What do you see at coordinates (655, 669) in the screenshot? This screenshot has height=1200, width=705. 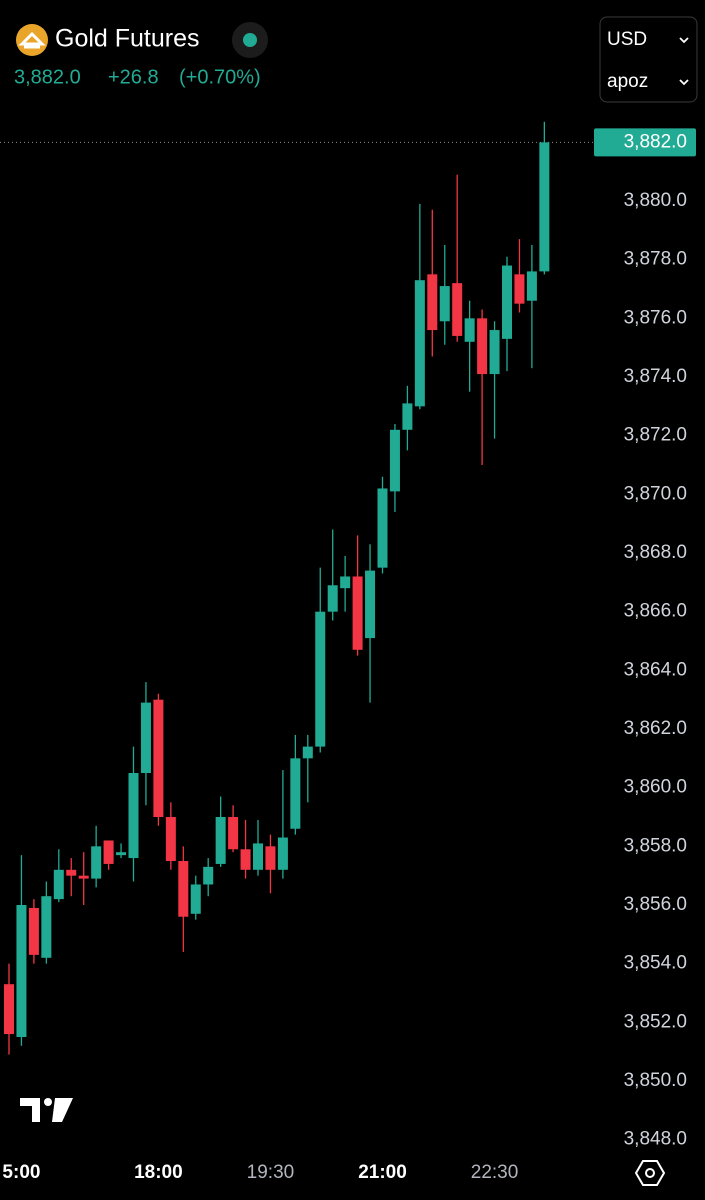 I see `y-tick-label: 3,864.0` at bounding box center [655, 669].